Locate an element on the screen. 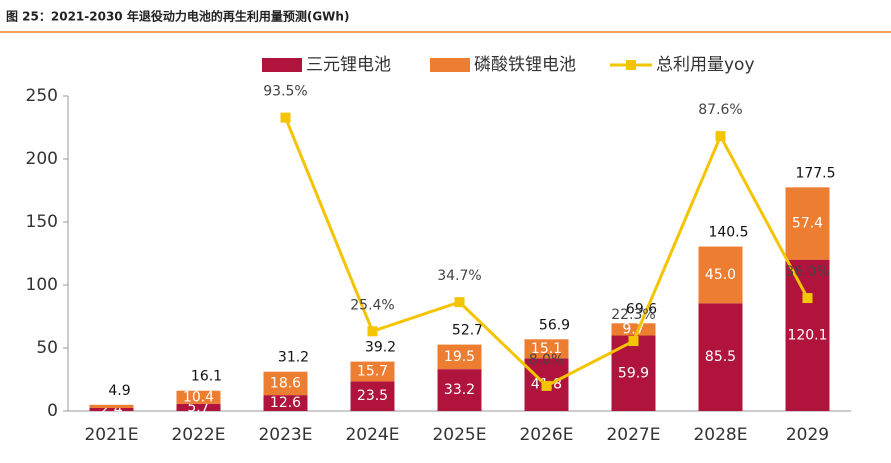 Image resolution: width=891 pixels, height=463 pixels. bar-value-label: 59.9 is located at coordinates (633, 373).